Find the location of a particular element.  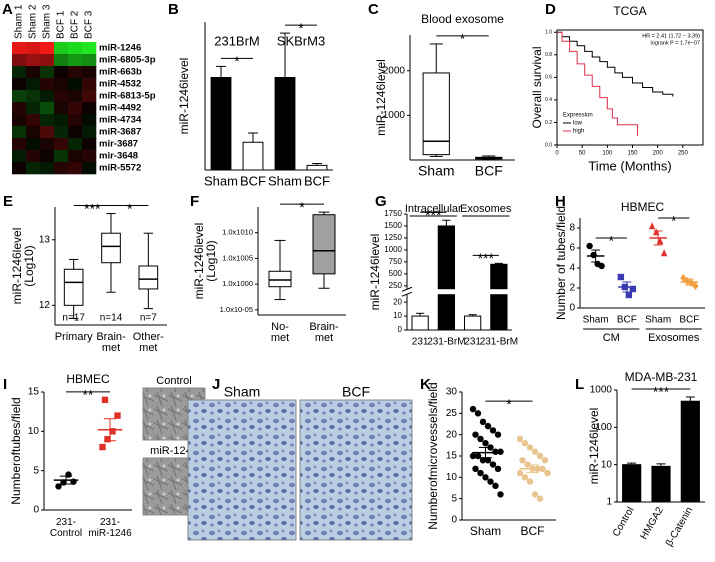

y-tick-label: 750 is located at coordinates (396, 261).